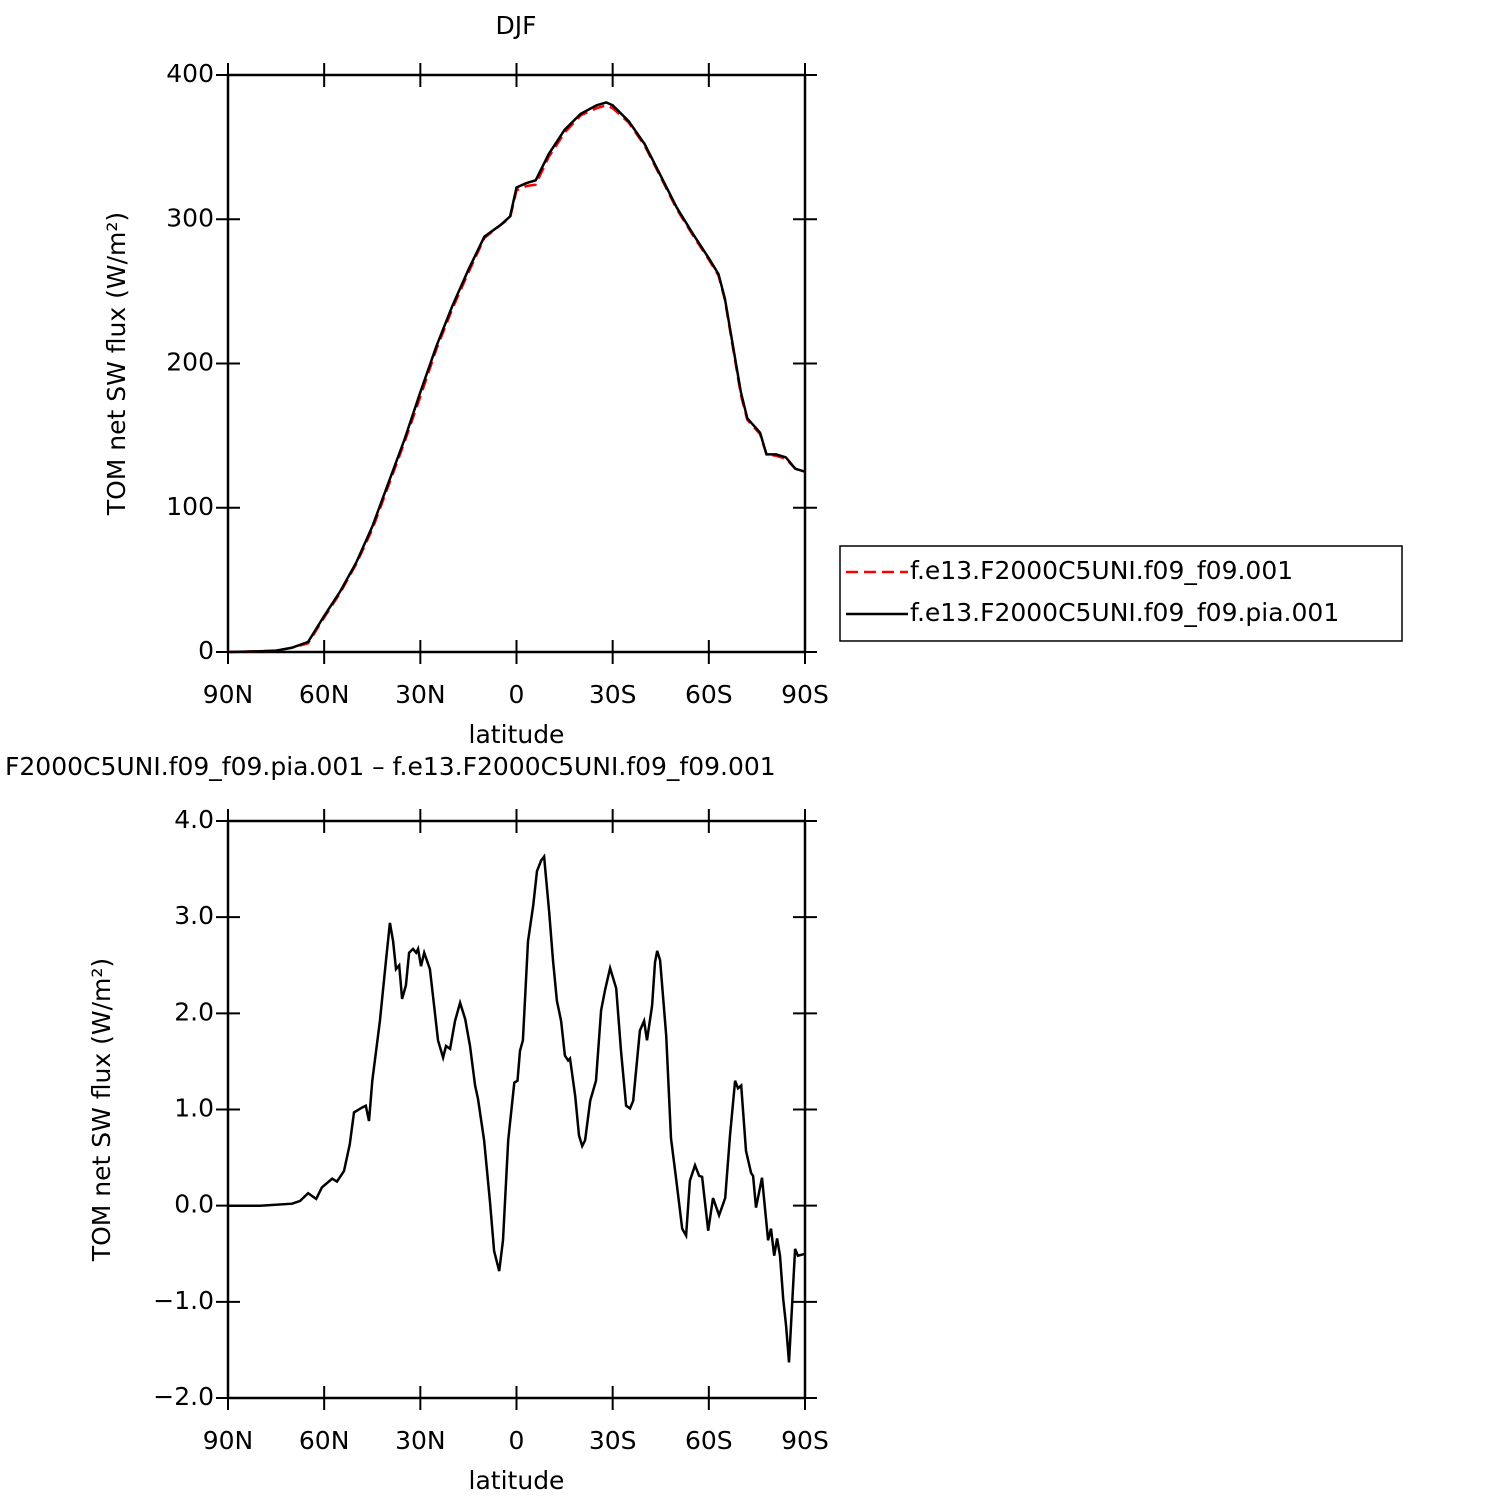 The height and width of the screenshot is (1502, 1502). I want to click on legend-label: f.e13.F2000C5UNI.f09_f09.001, so click(1101, 570).